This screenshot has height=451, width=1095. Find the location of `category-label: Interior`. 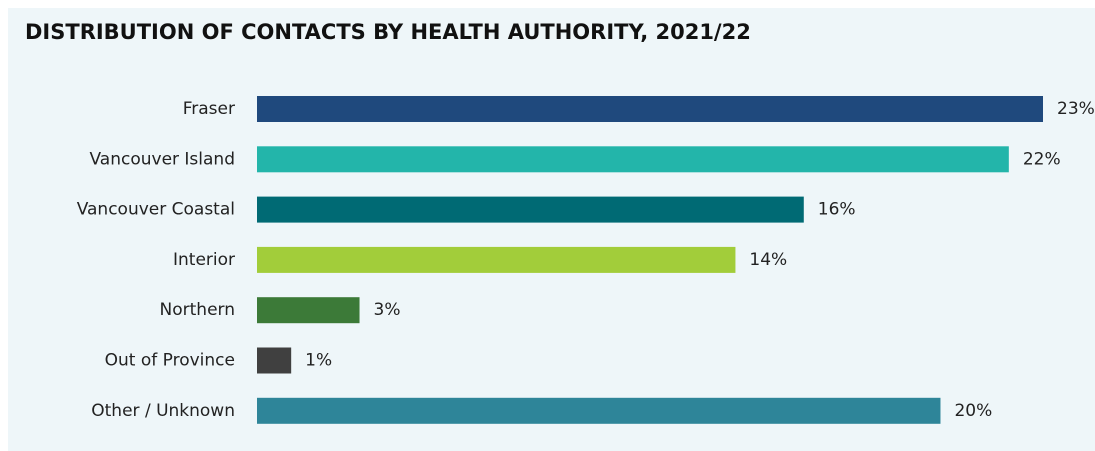

category-label: Interior is located at coordinates (204, 260).